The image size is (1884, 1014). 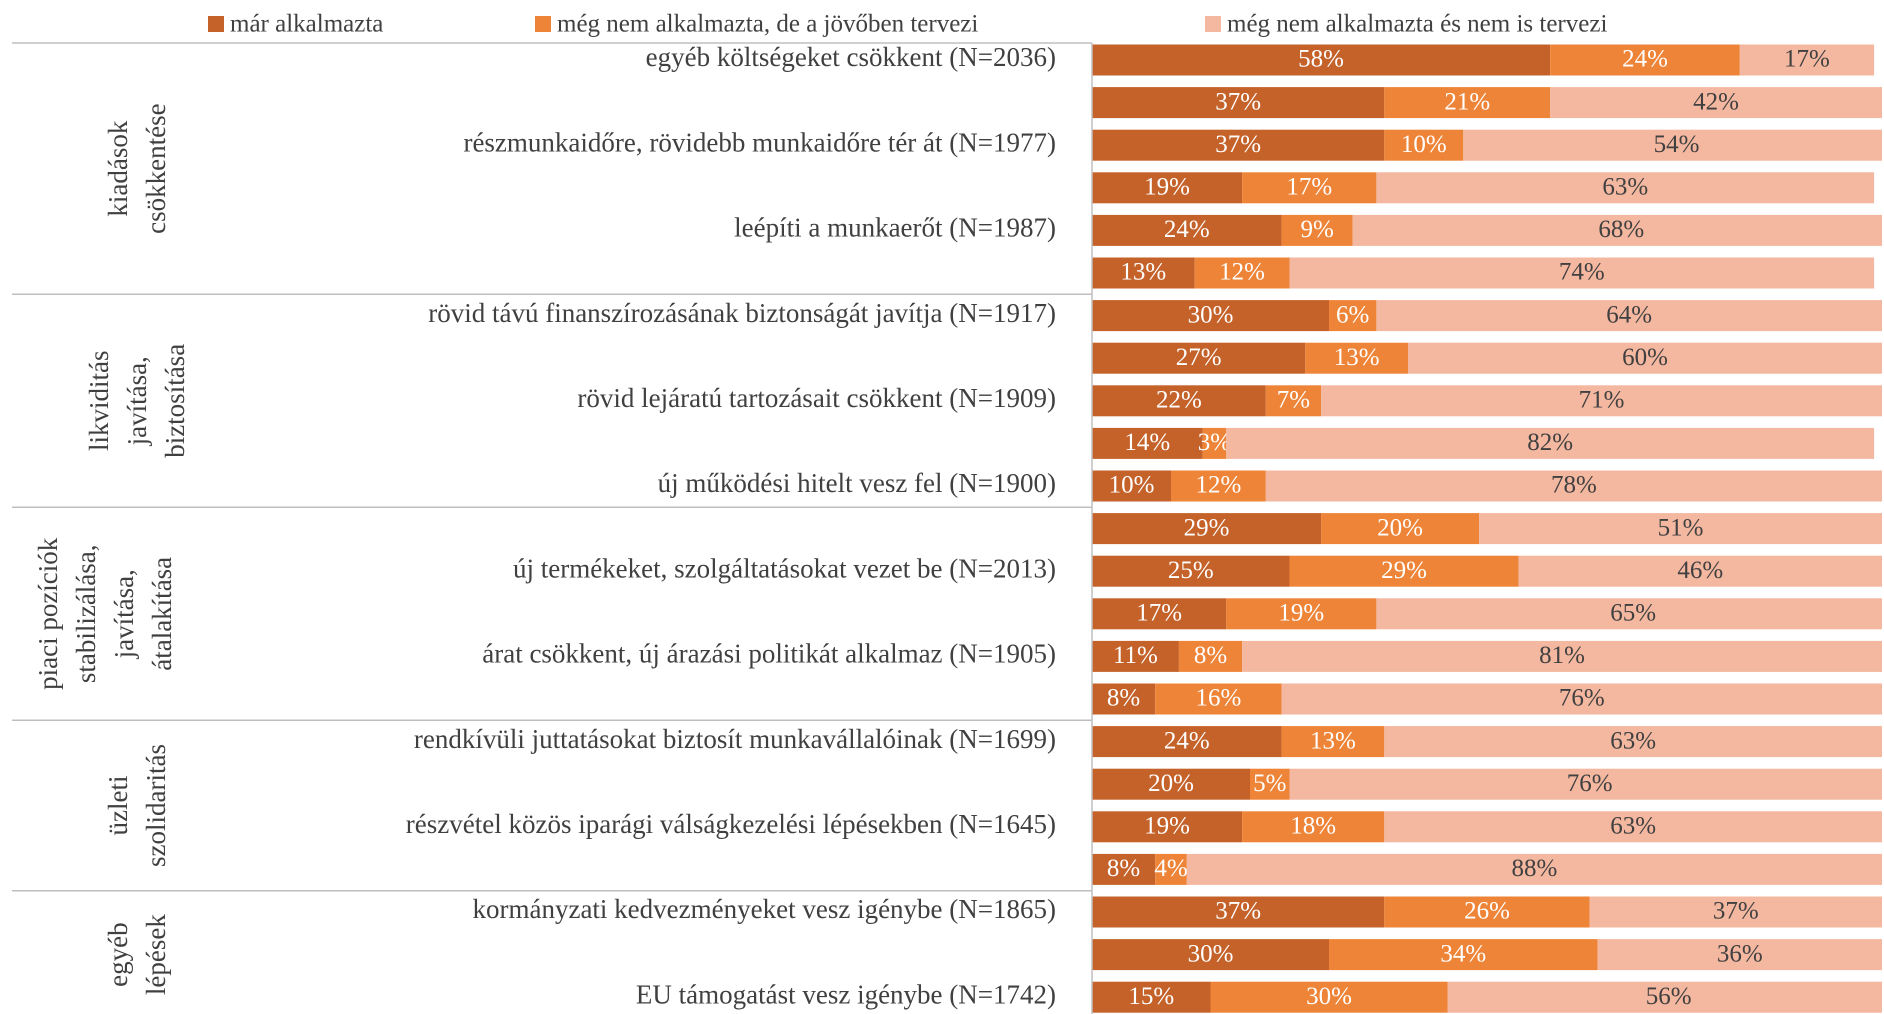 I want to click on group-label: lépések, so click(x=156, y=954).